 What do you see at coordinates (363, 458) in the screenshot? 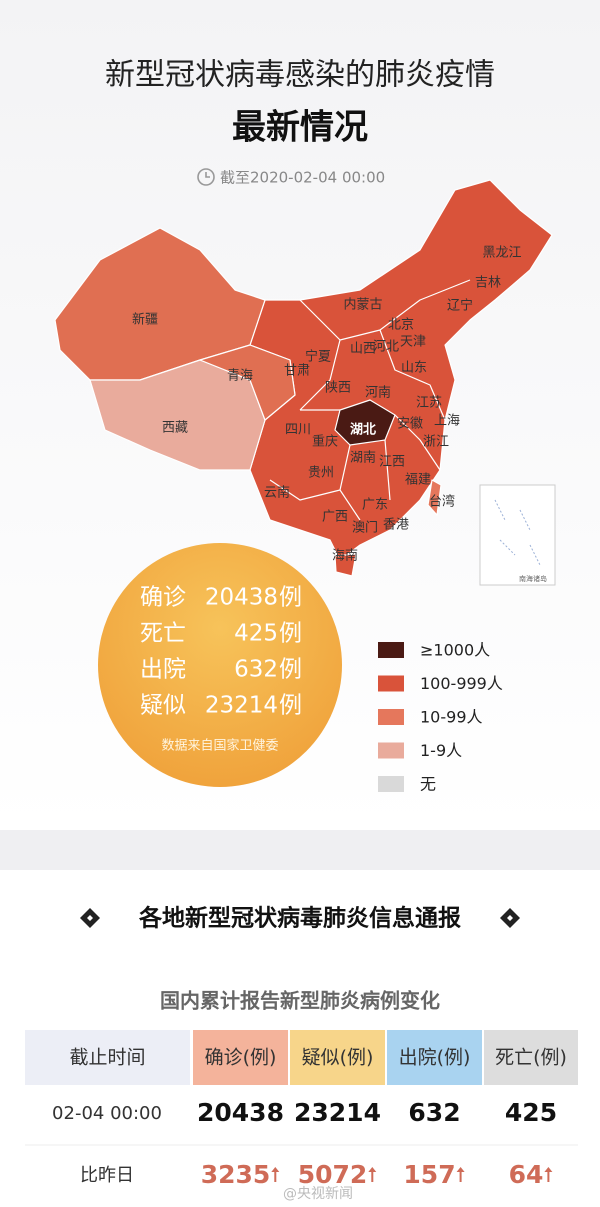
I see `province-label: 湖南` at bounding box center [363, 458].